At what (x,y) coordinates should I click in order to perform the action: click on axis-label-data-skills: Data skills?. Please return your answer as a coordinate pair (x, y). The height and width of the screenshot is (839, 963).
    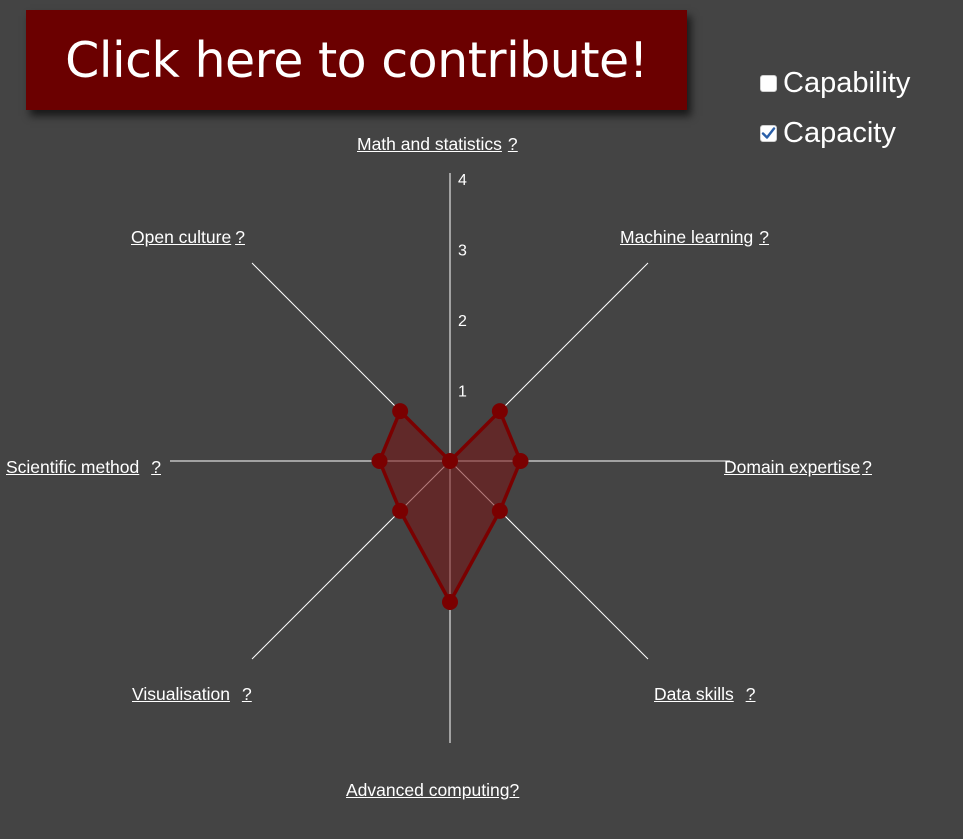
    Looking at the image, I should click on (705, 694).